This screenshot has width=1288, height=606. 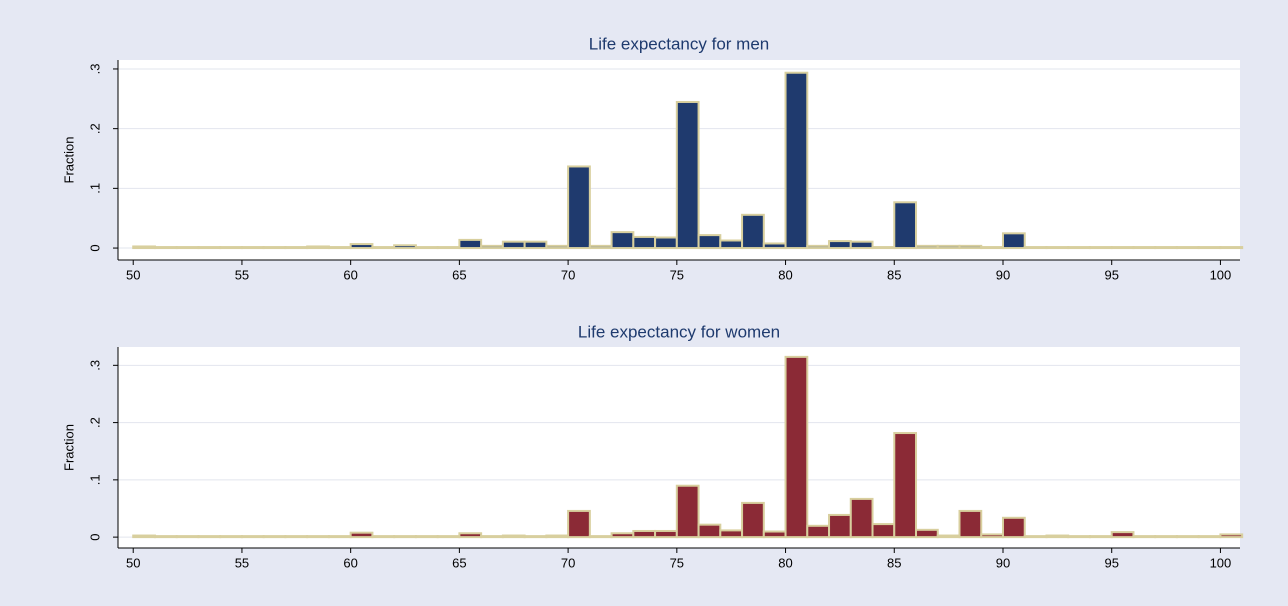 What do you see at coordinates (133, 562) in the screenshot?
I see `x-tick-label: 50` at bounding box center [133, 562].